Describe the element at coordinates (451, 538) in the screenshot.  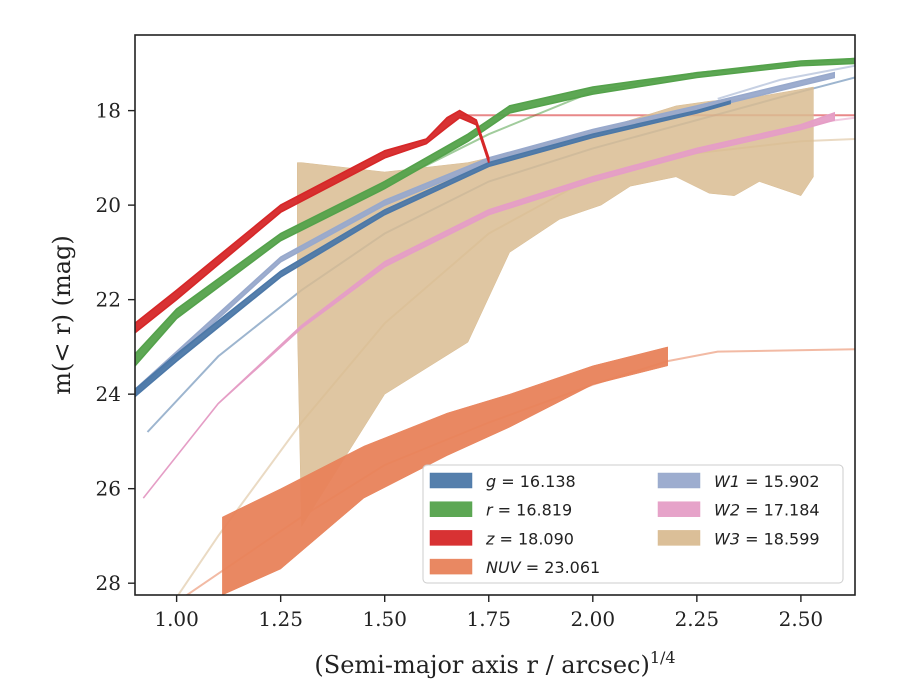
I see `legend-swatch-z` at that location.